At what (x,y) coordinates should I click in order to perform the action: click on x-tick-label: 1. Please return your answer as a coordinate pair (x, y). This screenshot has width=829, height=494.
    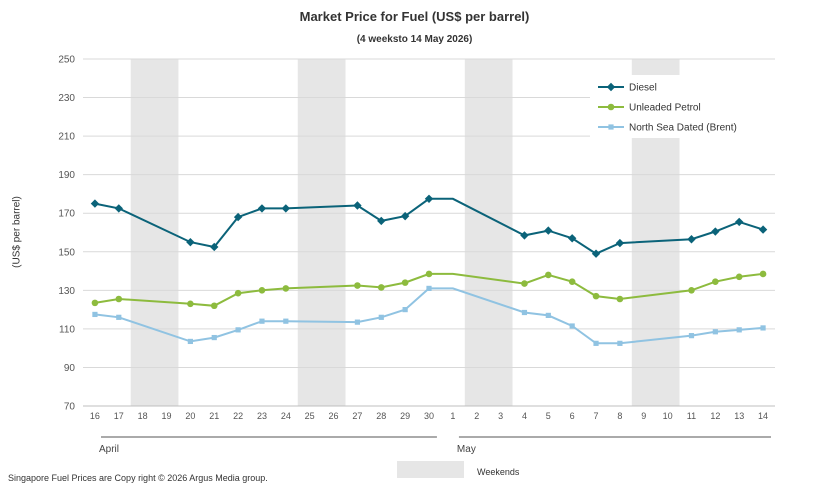
    Looking at the image, I should click on (452, 416).